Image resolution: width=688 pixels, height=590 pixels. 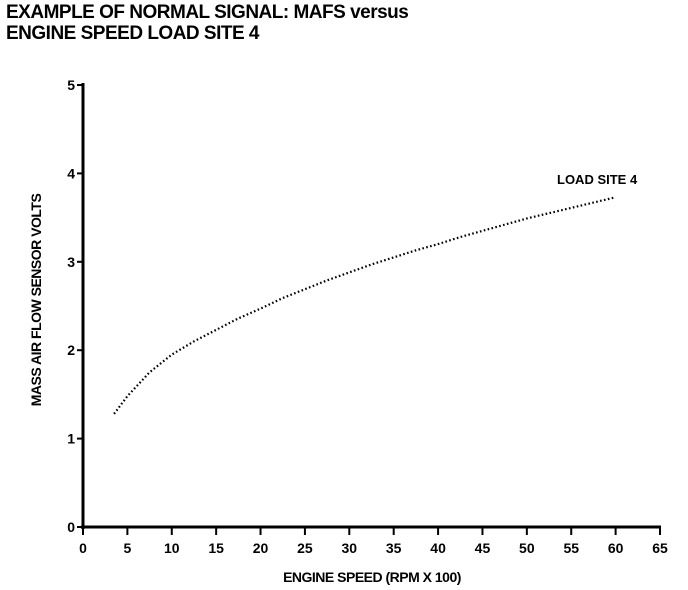 I want to click on x-ticks: 0 5 10 15 20 25 30 35 40 45 50 55 60 65, so click(x=373, y=541).